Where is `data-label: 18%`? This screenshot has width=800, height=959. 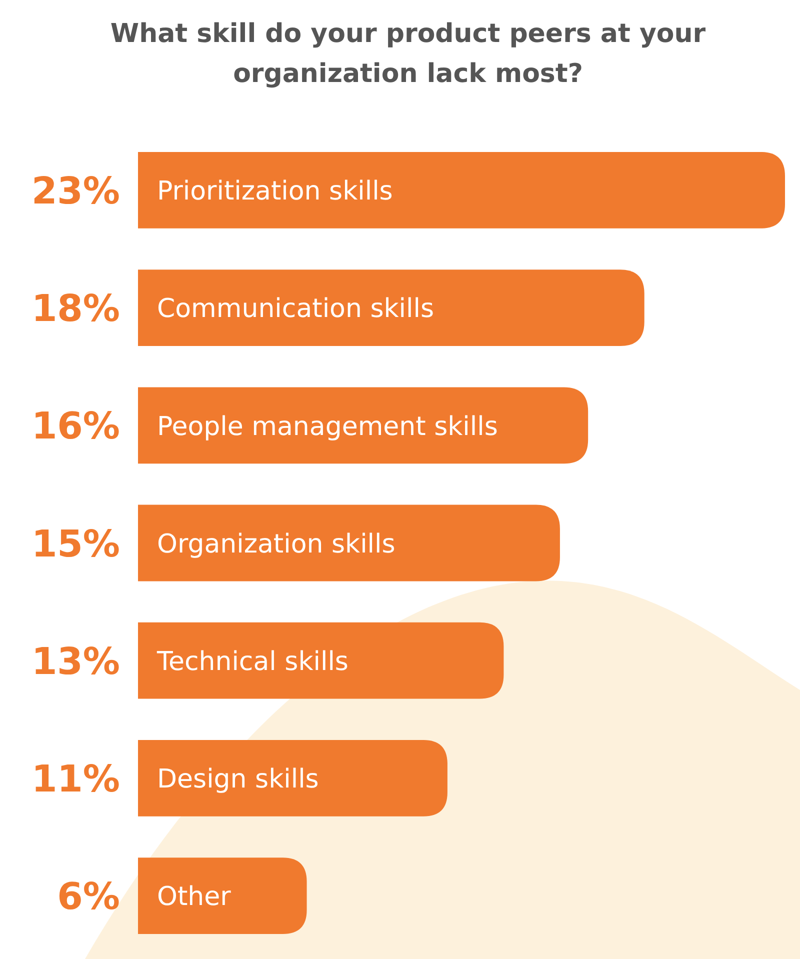
data-label: 18% is located at coordinates (75, 308).